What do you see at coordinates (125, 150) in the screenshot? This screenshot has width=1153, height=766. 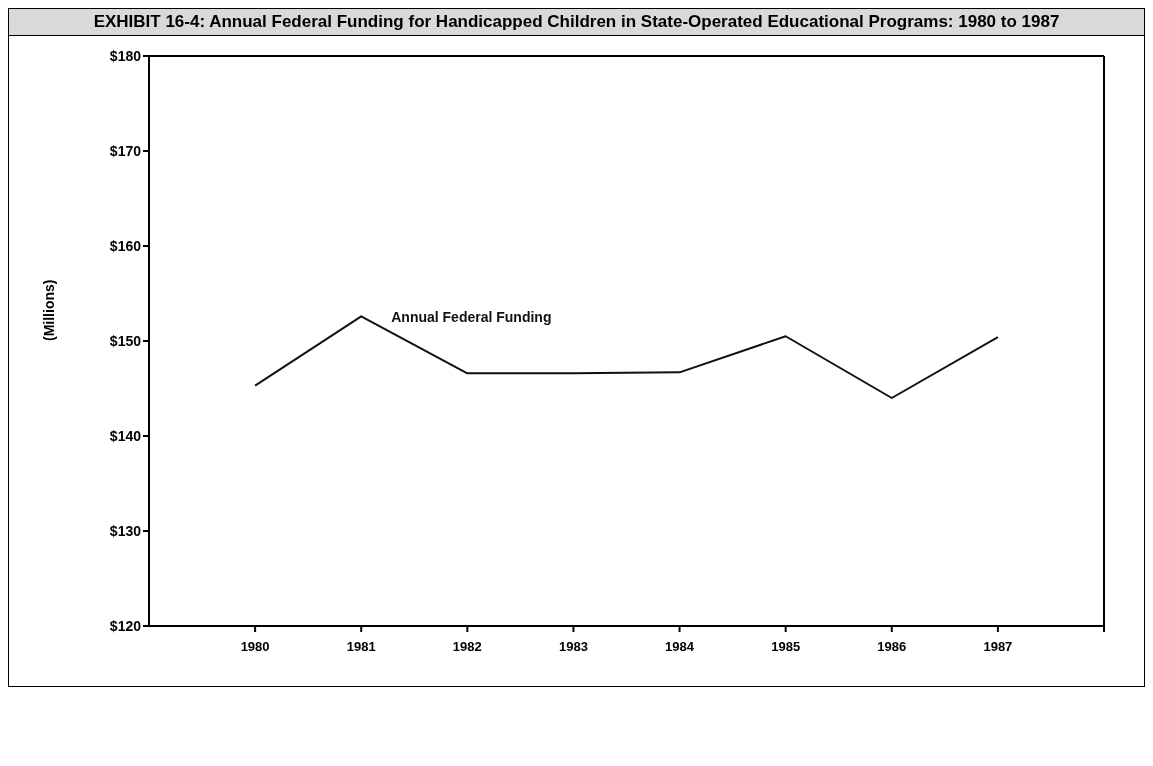 I see `y-tick-label: $170` at bounding box center [125, 150].